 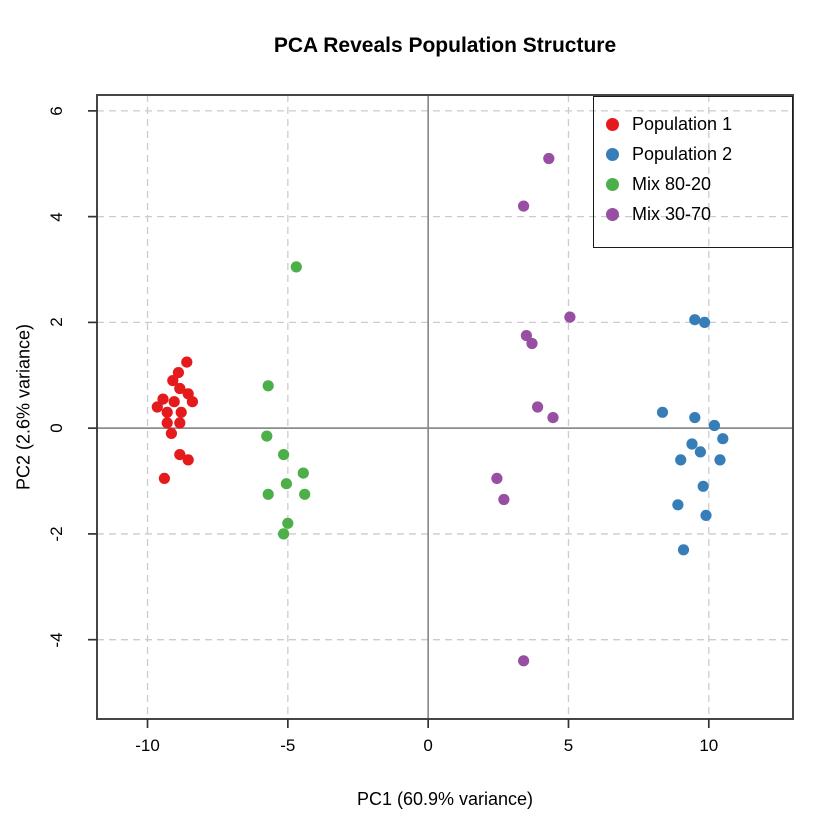 I want to click on x-tick-label: 0, so click(x=428, y=745).